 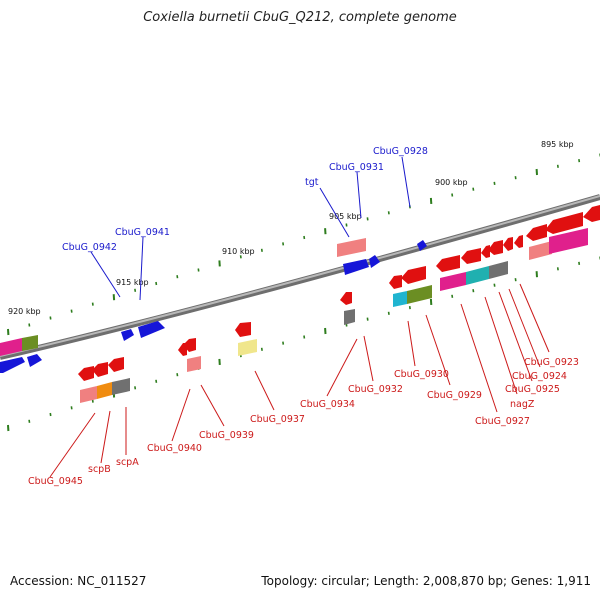 I want to click on scale-label-905: 905 kbp, so click(x=345, y=216).